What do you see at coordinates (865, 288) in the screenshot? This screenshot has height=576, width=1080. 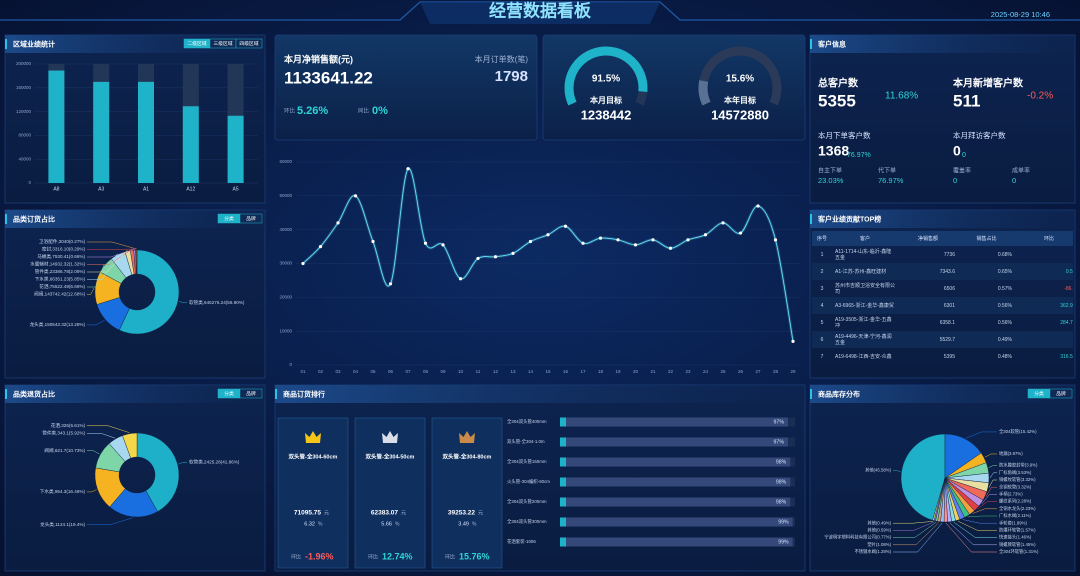 I see `table-cell: 苏州市吉顺卫浴安全有限公司` at bounding box center [865, 288].